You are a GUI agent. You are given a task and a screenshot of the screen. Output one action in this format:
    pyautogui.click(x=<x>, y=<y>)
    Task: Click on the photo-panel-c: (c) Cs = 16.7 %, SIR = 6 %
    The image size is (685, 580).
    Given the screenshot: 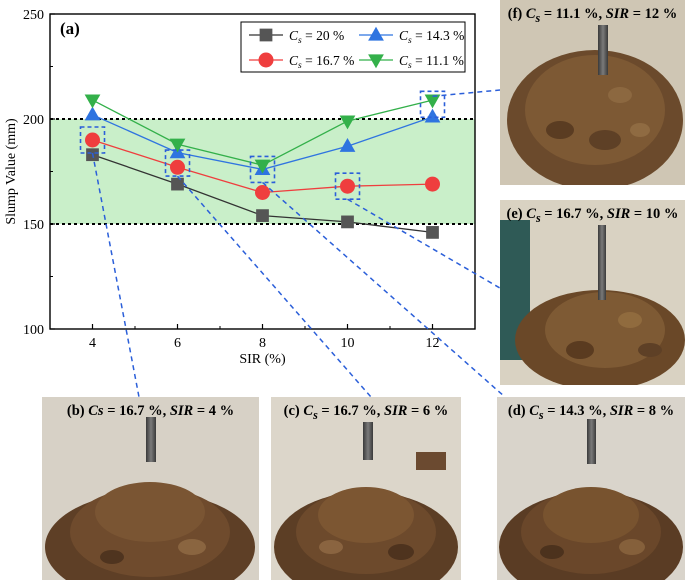 What is the action you would take?
    pyautogui.click(x=366, y=488)
    